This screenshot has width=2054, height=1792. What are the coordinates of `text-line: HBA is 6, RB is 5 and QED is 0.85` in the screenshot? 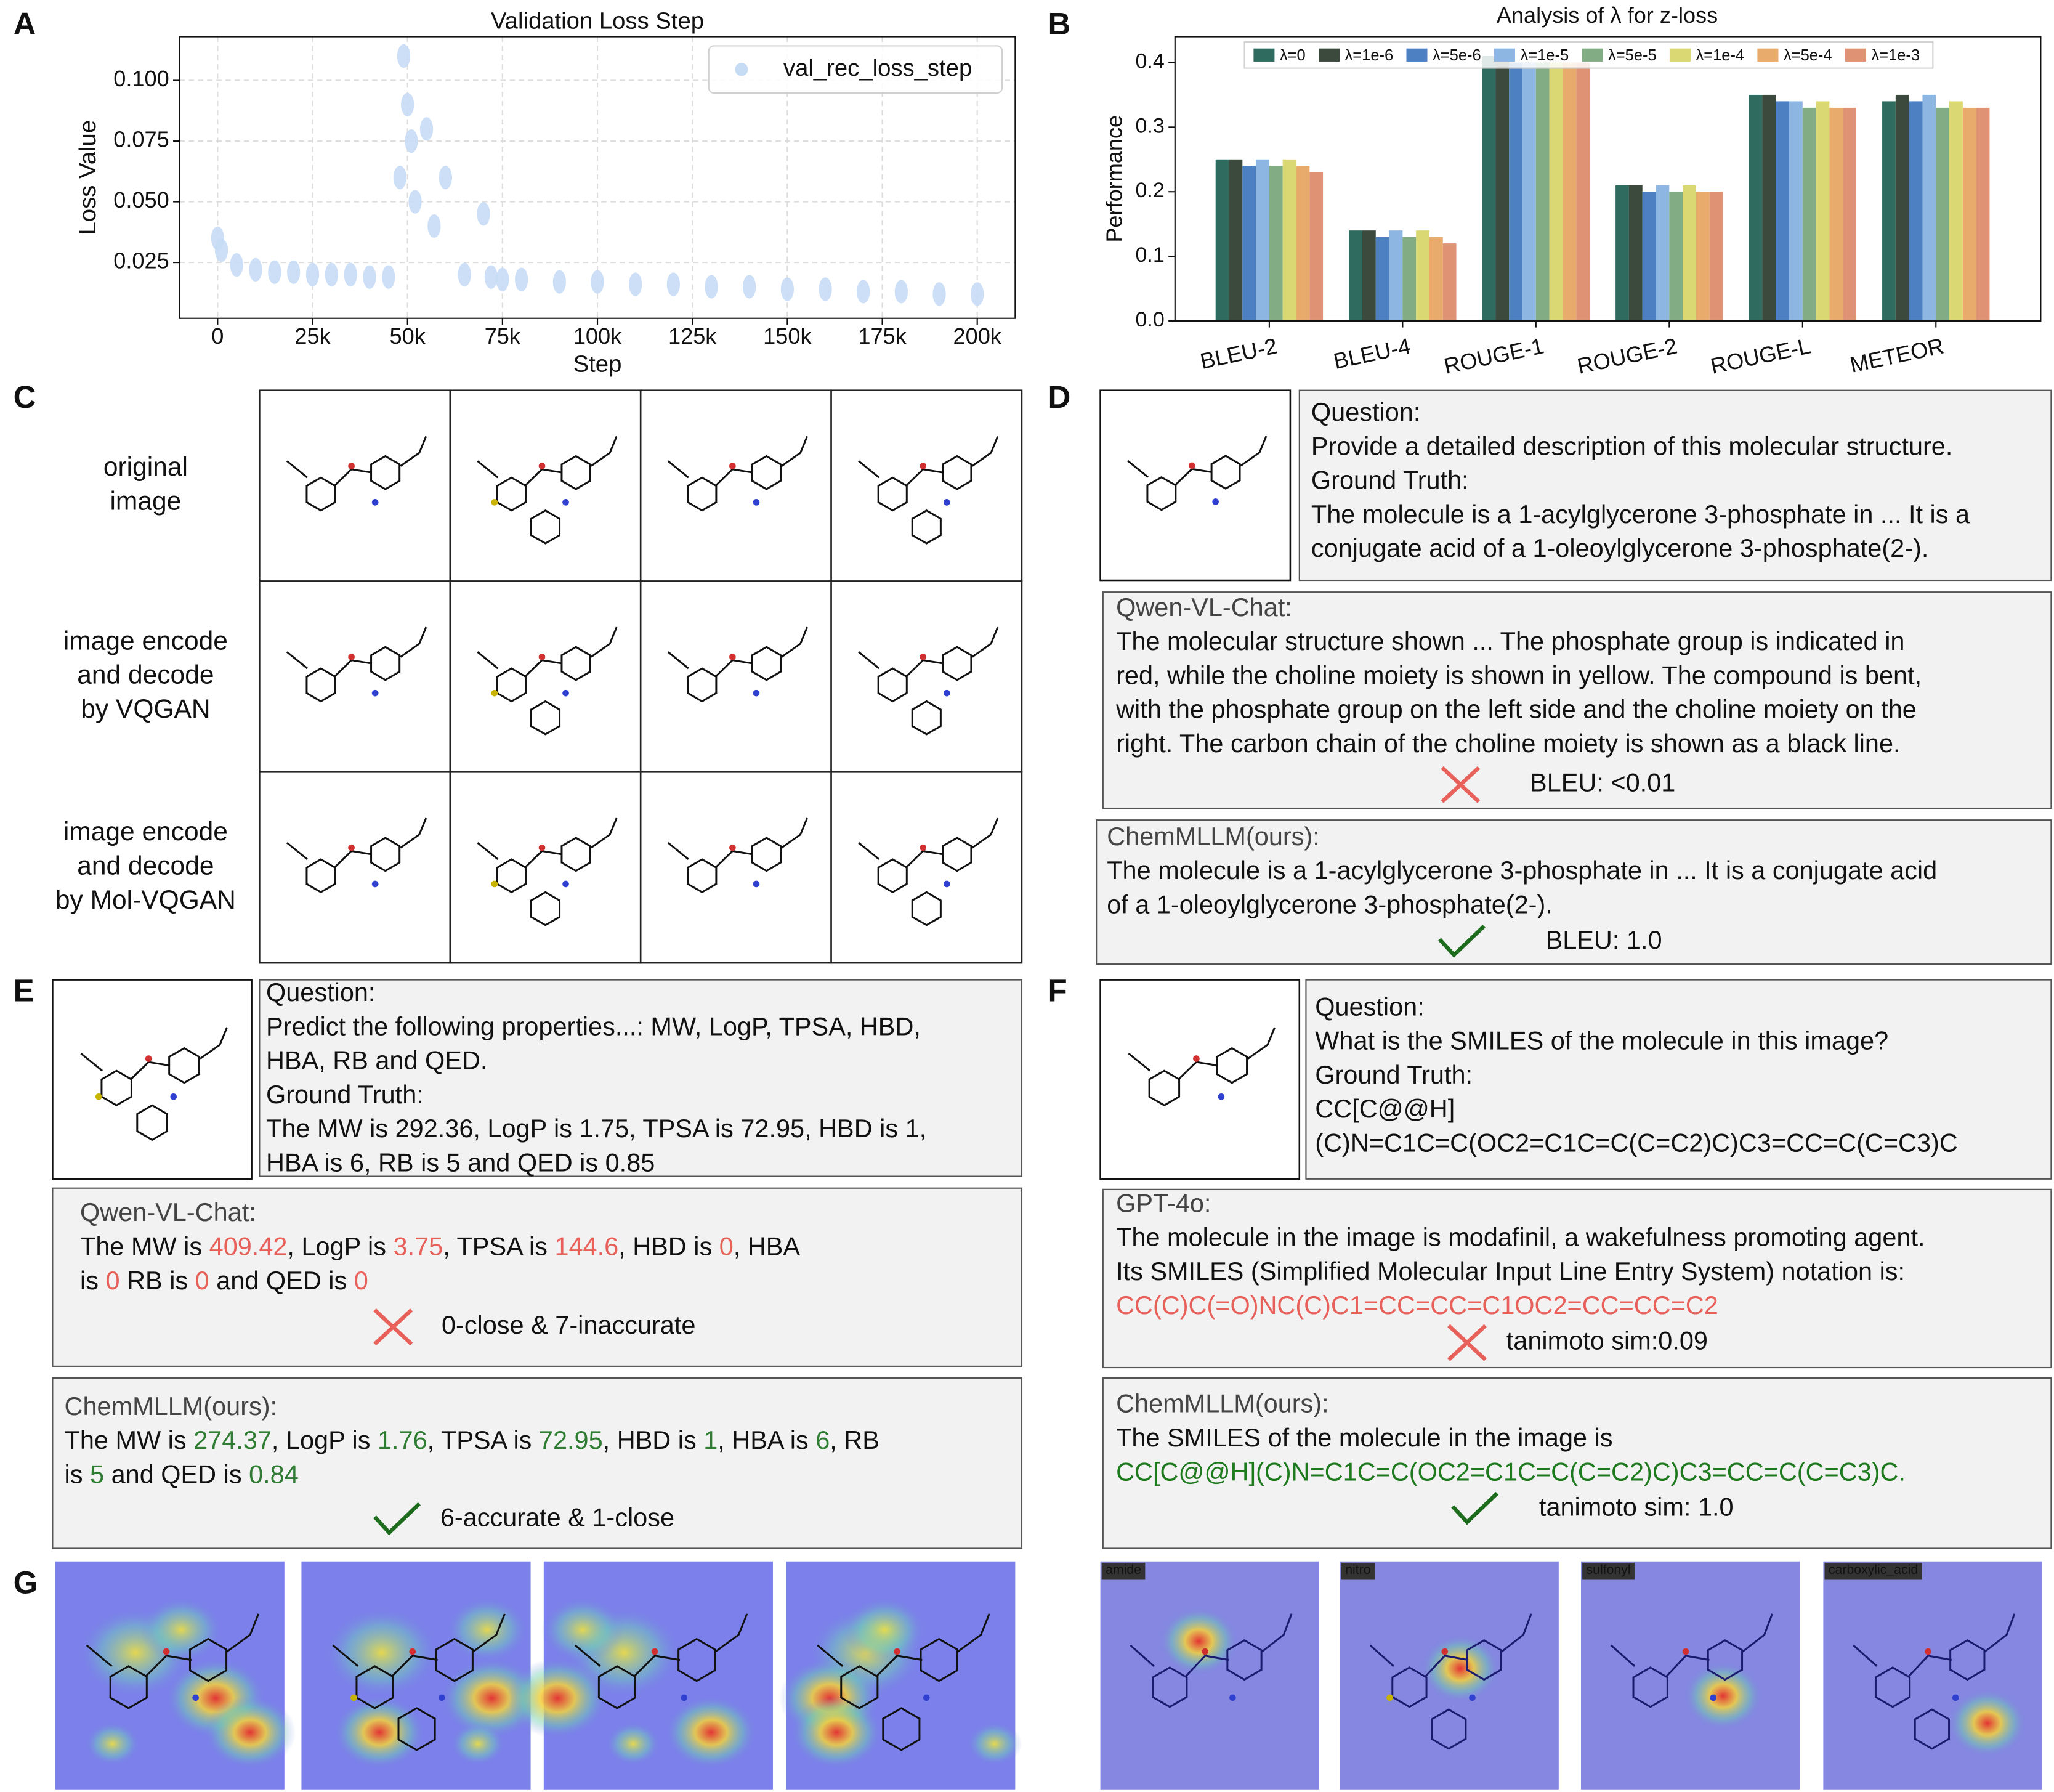 It's located at (460, 1162).